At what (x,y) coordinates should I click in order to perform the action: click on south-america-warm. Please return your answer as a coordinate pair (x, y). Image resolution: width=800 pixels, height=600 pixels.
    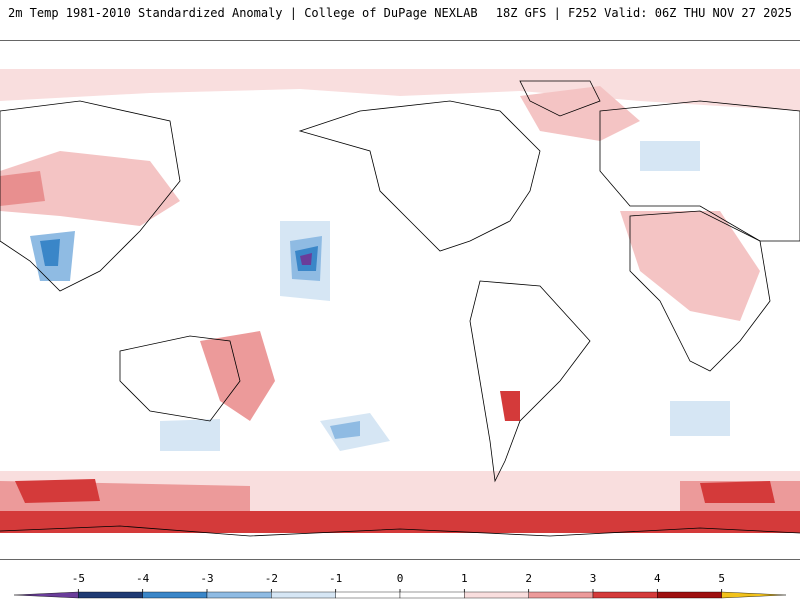
    Looking at the image, I should click on (510, 406).